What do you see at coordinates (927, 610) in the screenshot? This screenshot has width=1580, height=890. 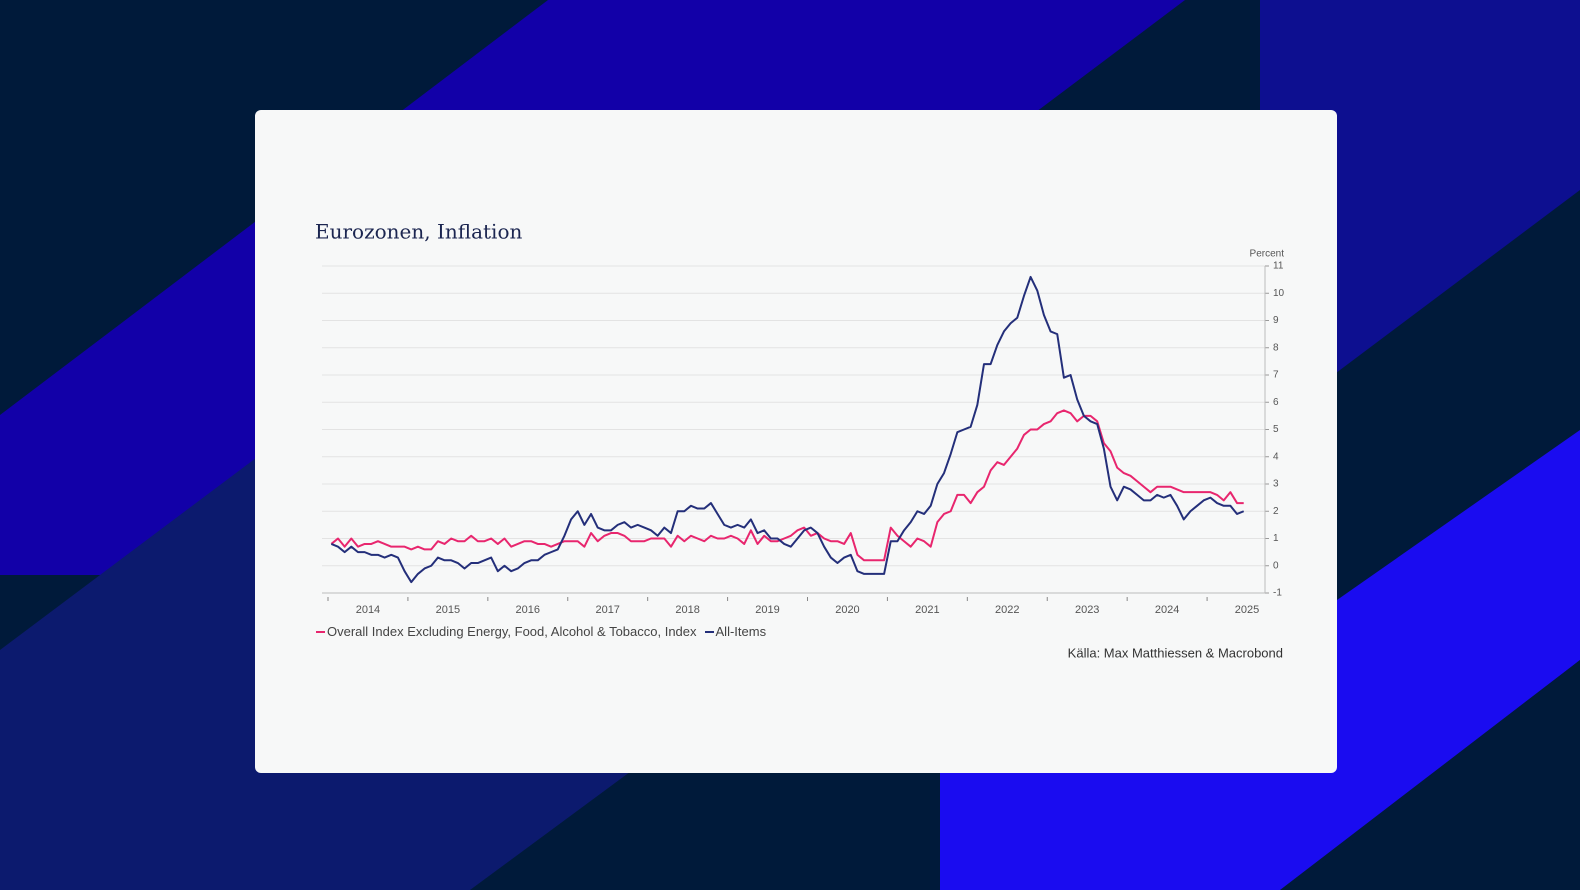 I see `x-tick-label: 2021` at bounding box center [927, 610].